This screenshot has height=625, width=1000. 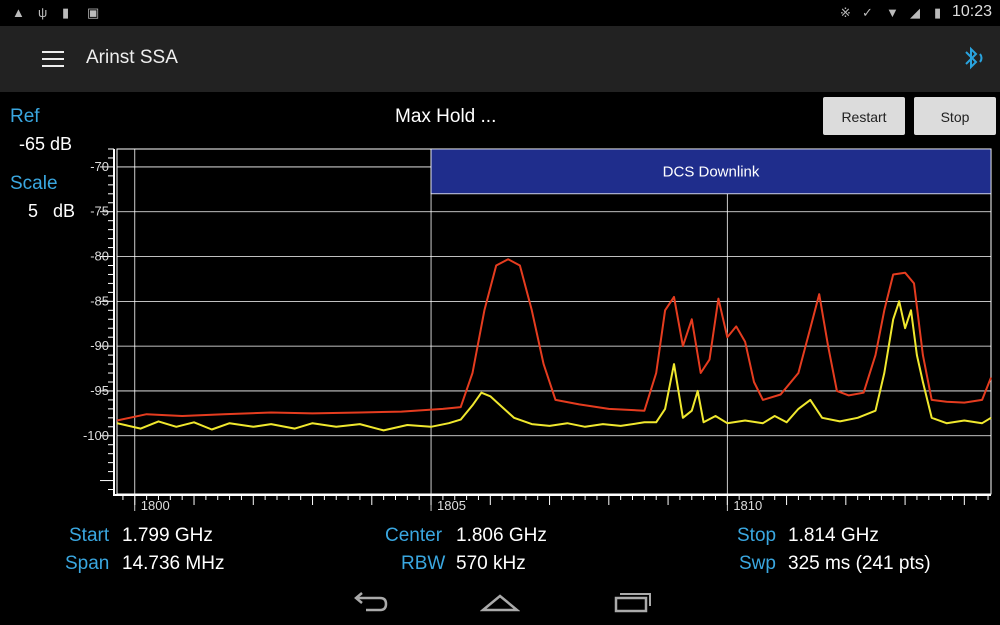 I want to click on wifi-icon: ▼, so click(x=892, y=12).